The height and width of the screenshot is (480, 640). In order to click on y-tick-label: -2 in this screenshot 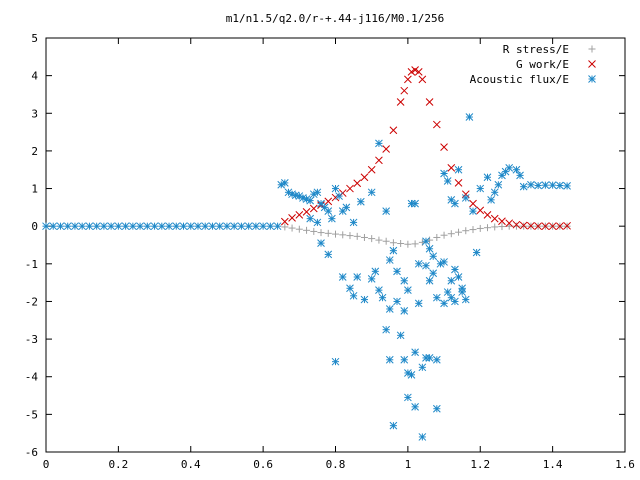, I will do `click(31, 301)`.